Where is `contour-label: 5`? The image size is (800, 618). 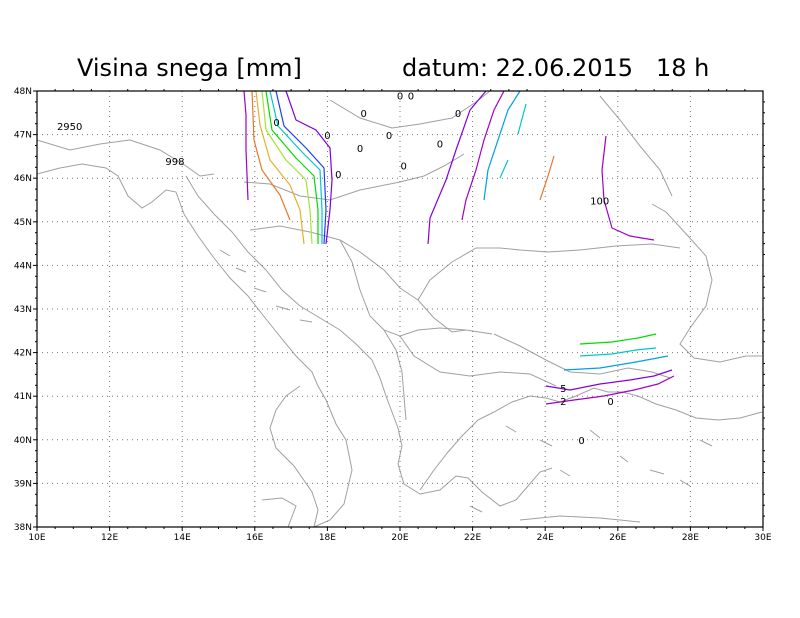 contour-label: 5 is located at coordinates (563, 389).